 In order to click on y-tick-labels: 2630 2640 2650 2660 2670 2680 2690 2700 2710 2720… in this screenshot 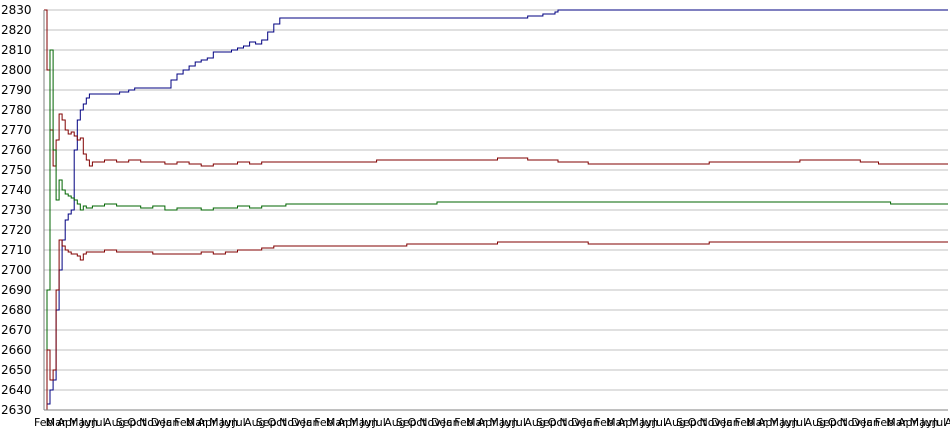, I will do `click(16, 210)`.